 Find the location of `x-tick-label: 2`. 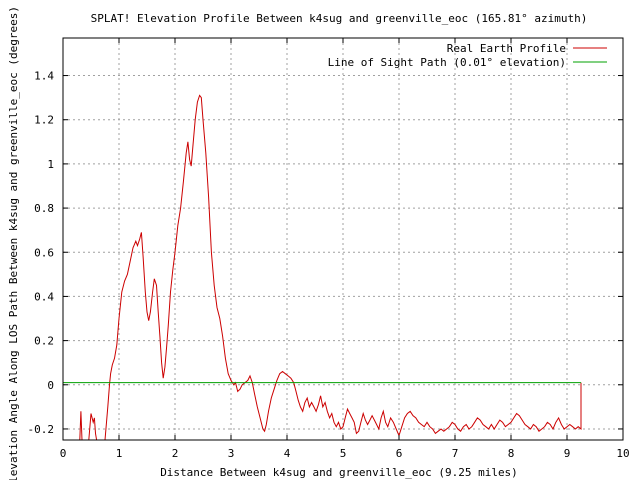

x-tick-label: 2 is located at coordinates (175, 453).